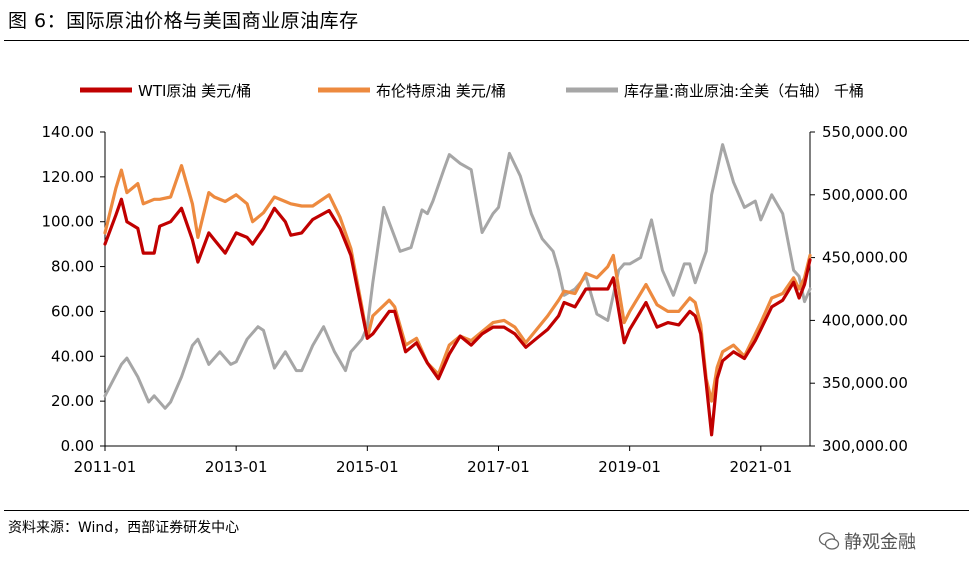  I want to click on y-right-tick-label: 350,000.00, so click(865, 383).